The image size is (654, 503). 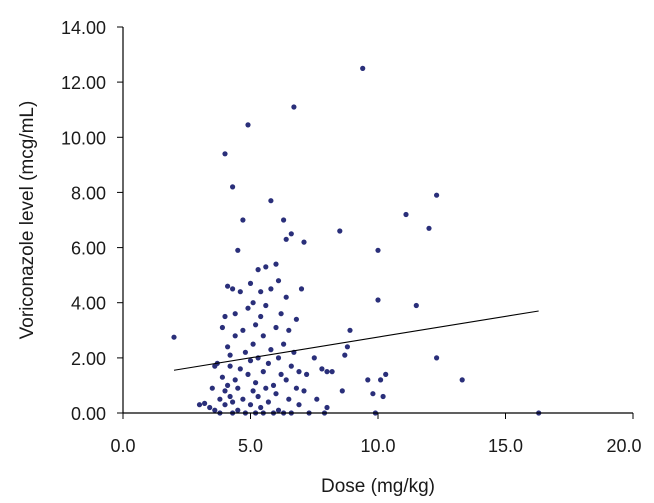 What do you see at coordinates (88, 414) in the screenshot?
I see `y-tick-label: 0.00` at bounding box center [88, 414].